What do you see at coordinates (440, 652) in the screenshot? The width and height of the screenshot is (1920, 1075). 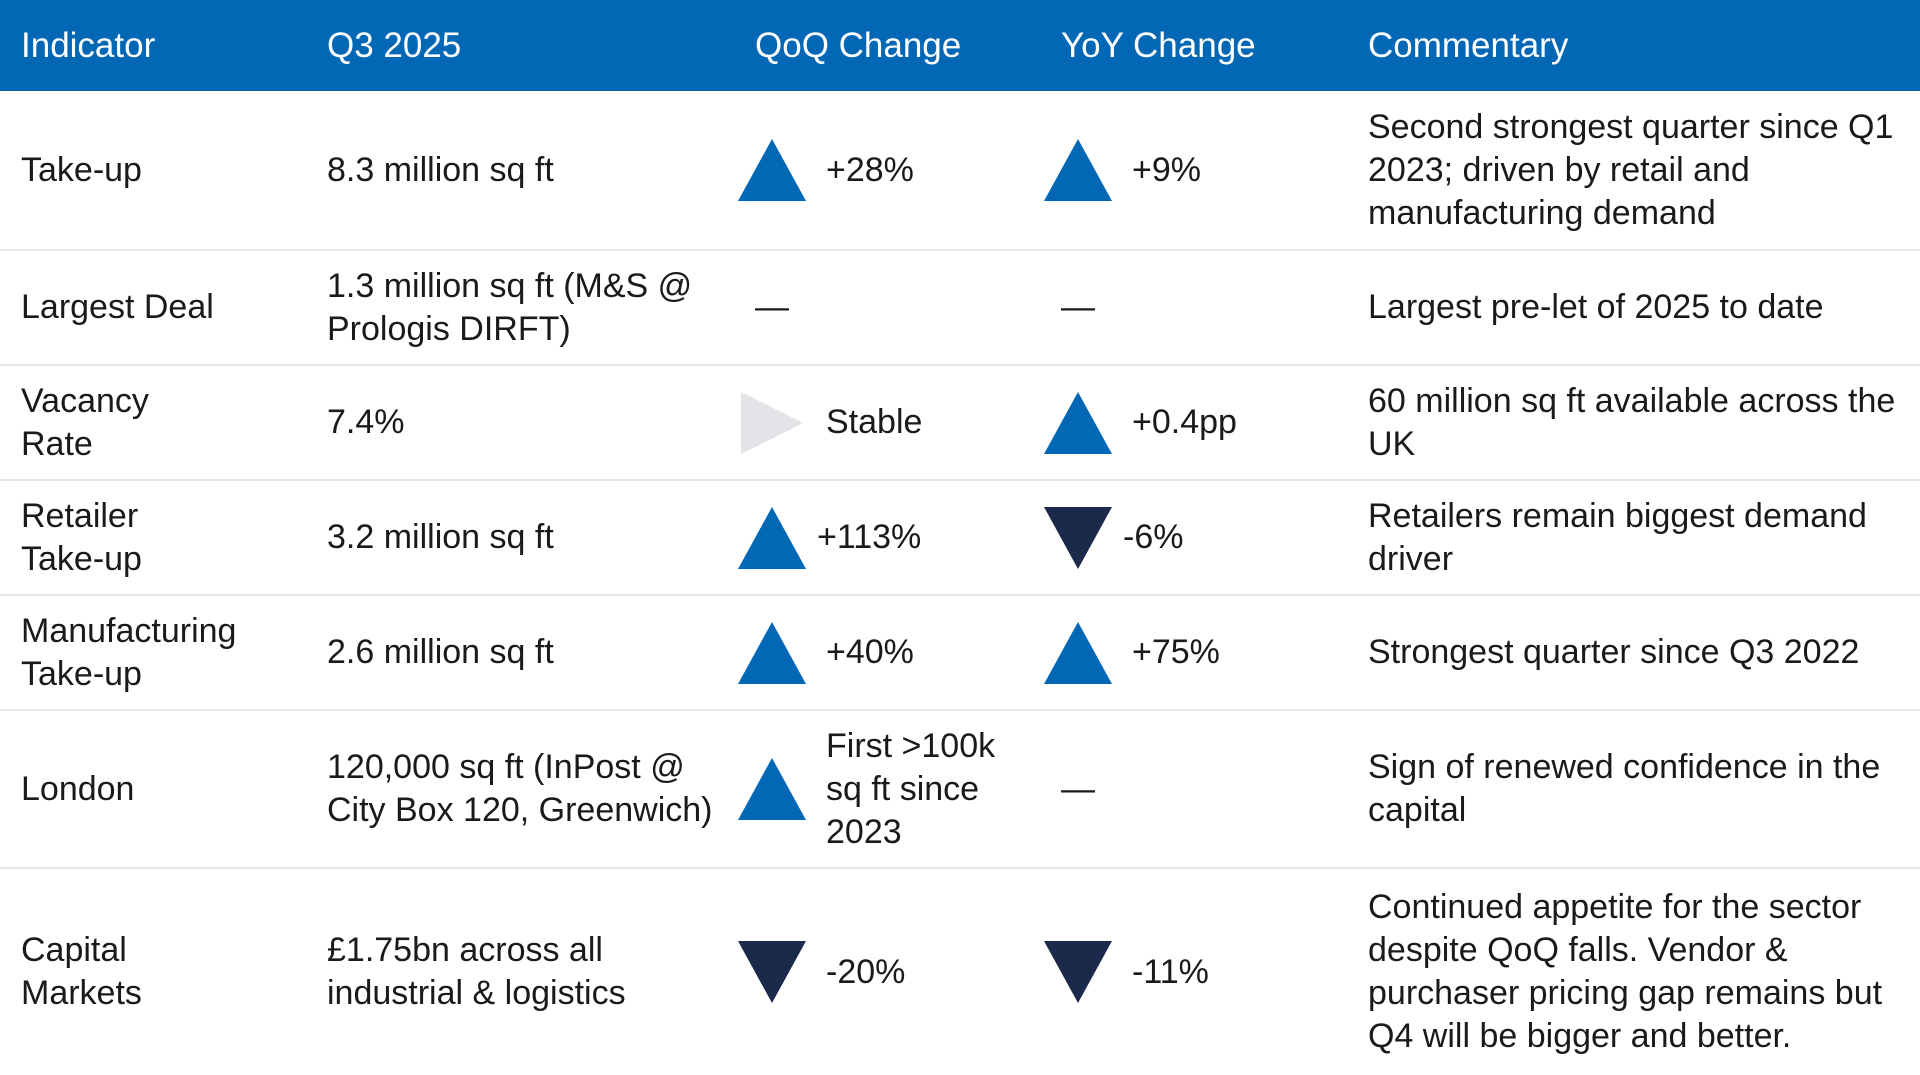 I see `q3-value-cell: 2.6 million sq ft` at bounding box center [440, 652].